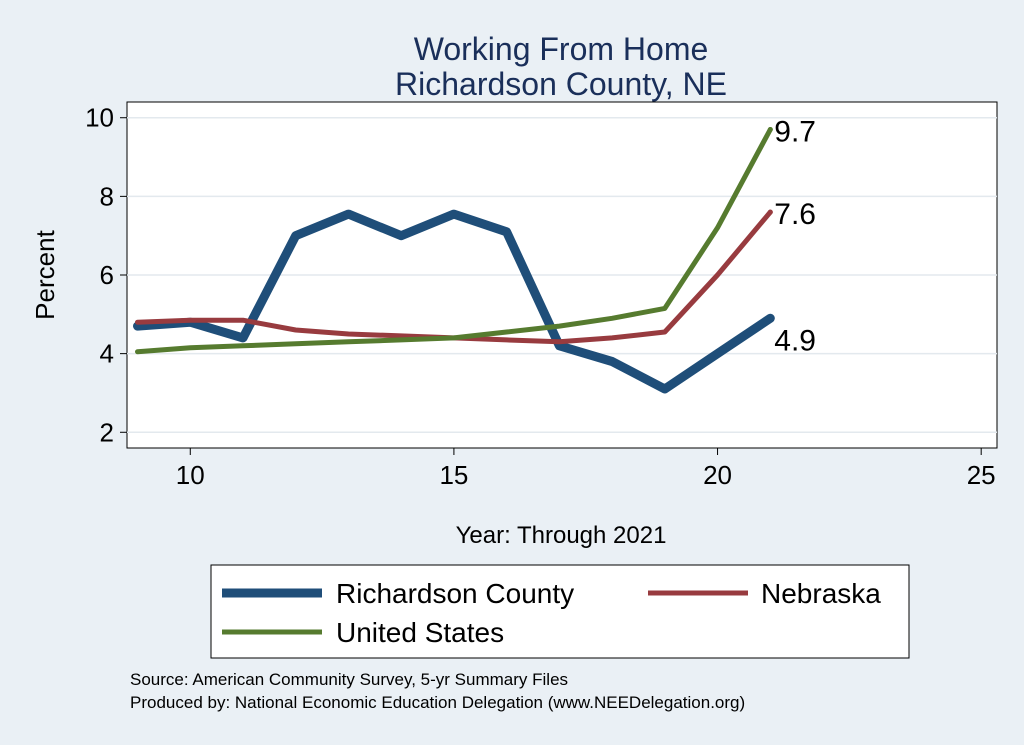 The height and width of the screenshot is (745, 1024). I want to click on end-label-nebraska: 7.6, so click(795, 214).